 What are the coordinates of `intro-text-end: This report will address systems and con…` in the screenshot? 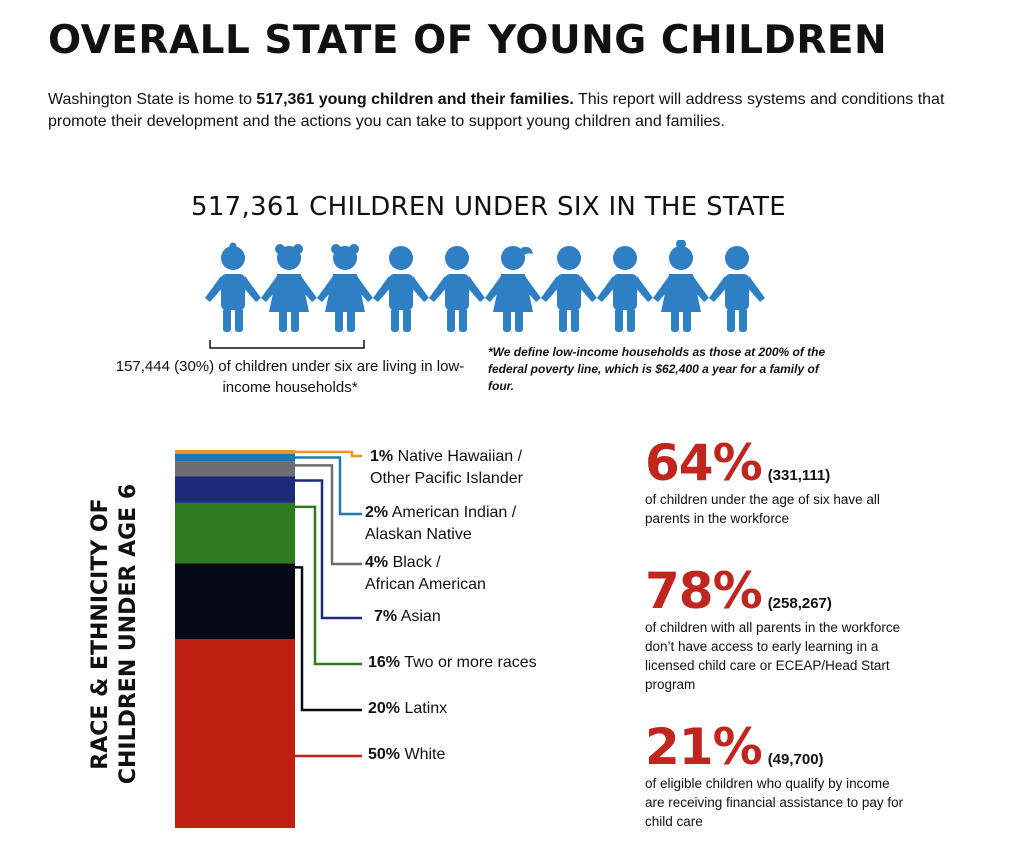 It's located at (496, 110).